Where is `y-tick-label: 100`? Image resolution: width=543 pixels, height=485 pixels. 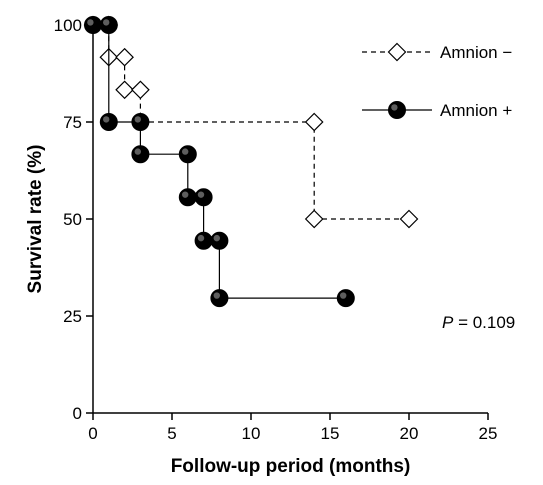
y-tick-label: 100 is located at coordinates (68, 25).